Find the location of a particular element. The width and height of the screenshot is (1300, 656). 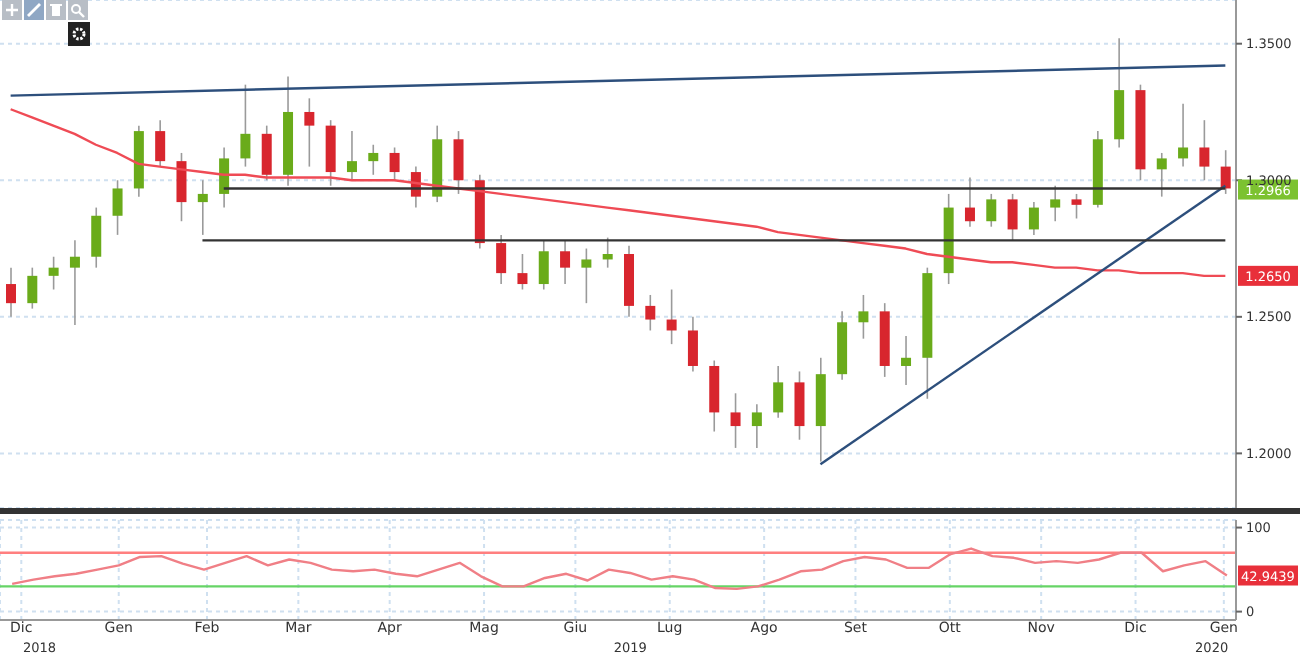

line-series is located at coordinates (619, 569).